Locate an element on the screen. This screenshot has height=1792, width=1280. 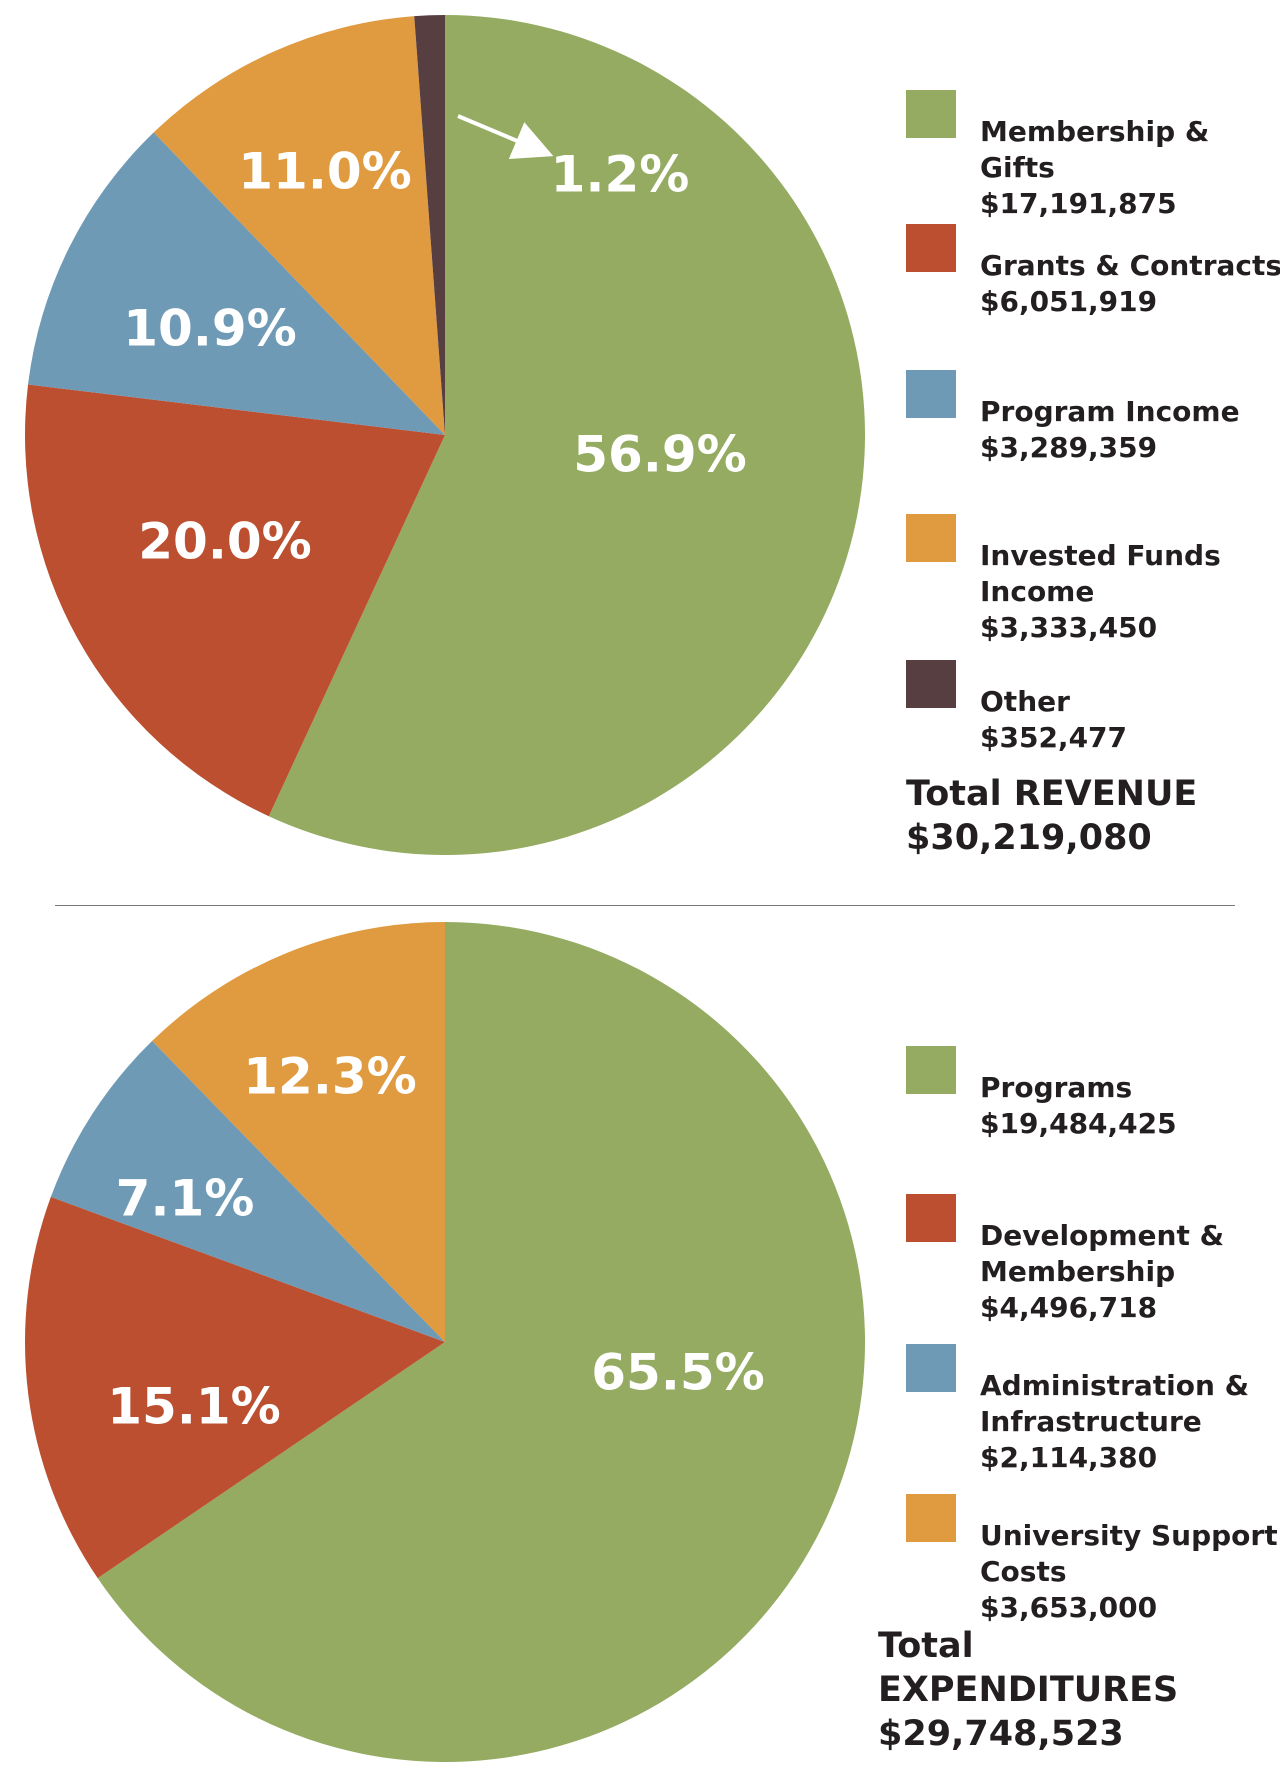
legend-value: $3,289,359 is located at coordinates (1069, 447).